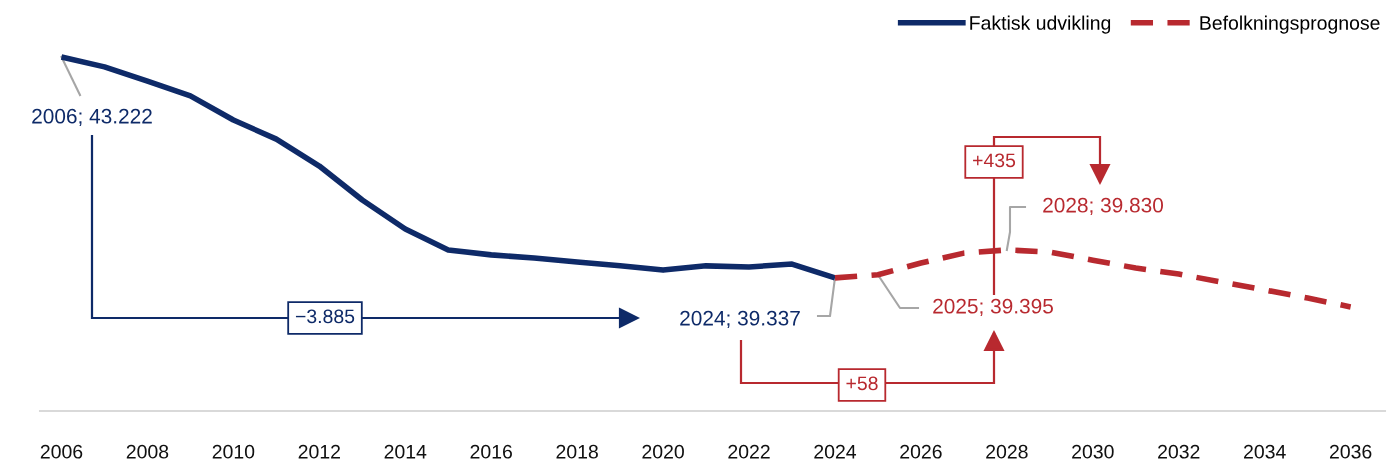 This screenshot has height=460, width=1396. Describe the element at coordinates (749, 451) in the screenshot. I see `x-tick-label: 2022` at that location.